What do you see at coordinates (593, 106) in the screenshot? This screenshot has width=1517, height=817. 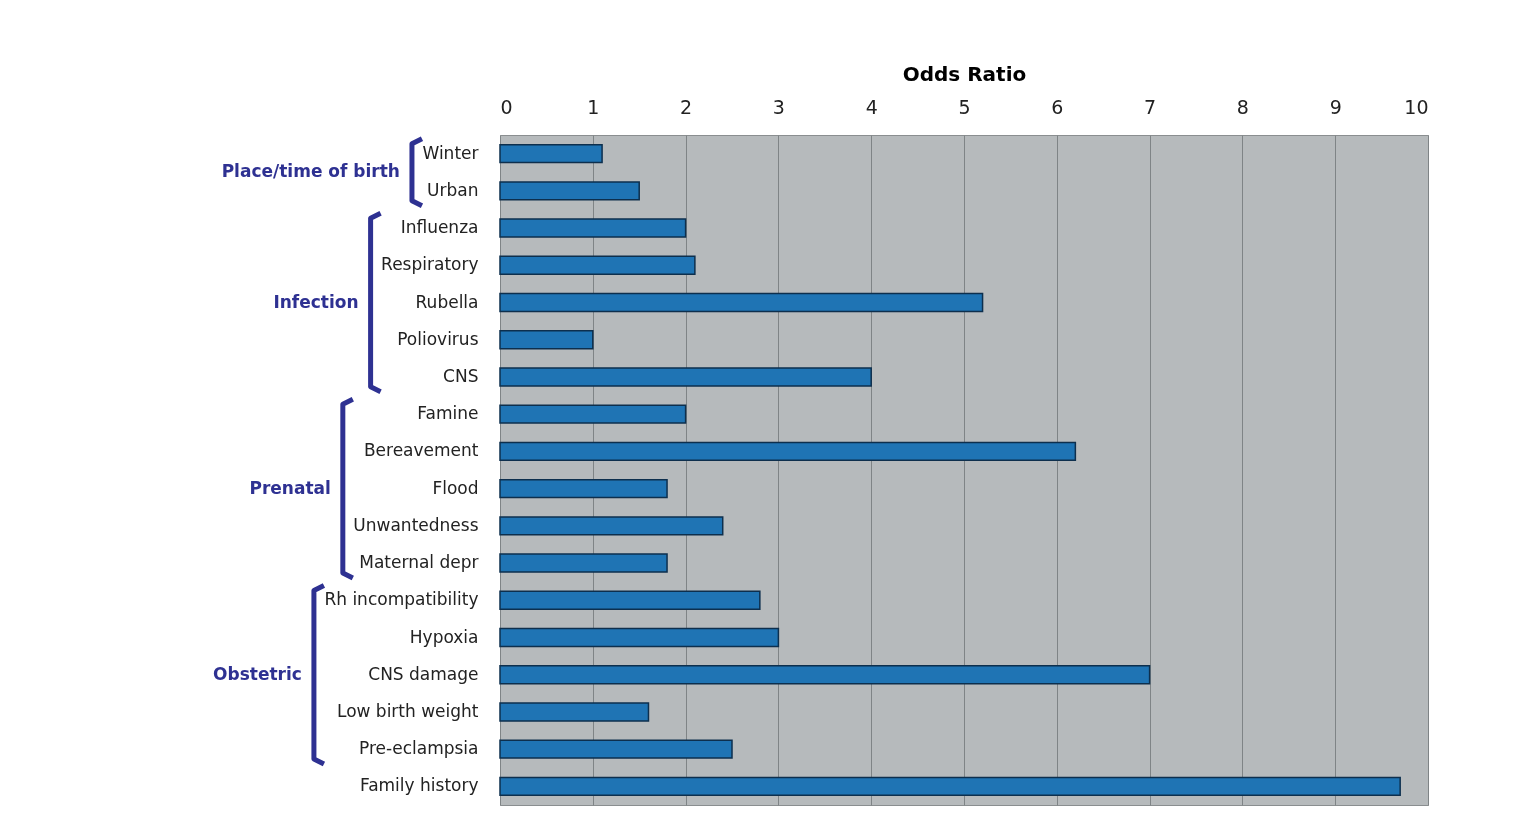 I see `x-tick-label: 1` at bounding box center [593, 106].